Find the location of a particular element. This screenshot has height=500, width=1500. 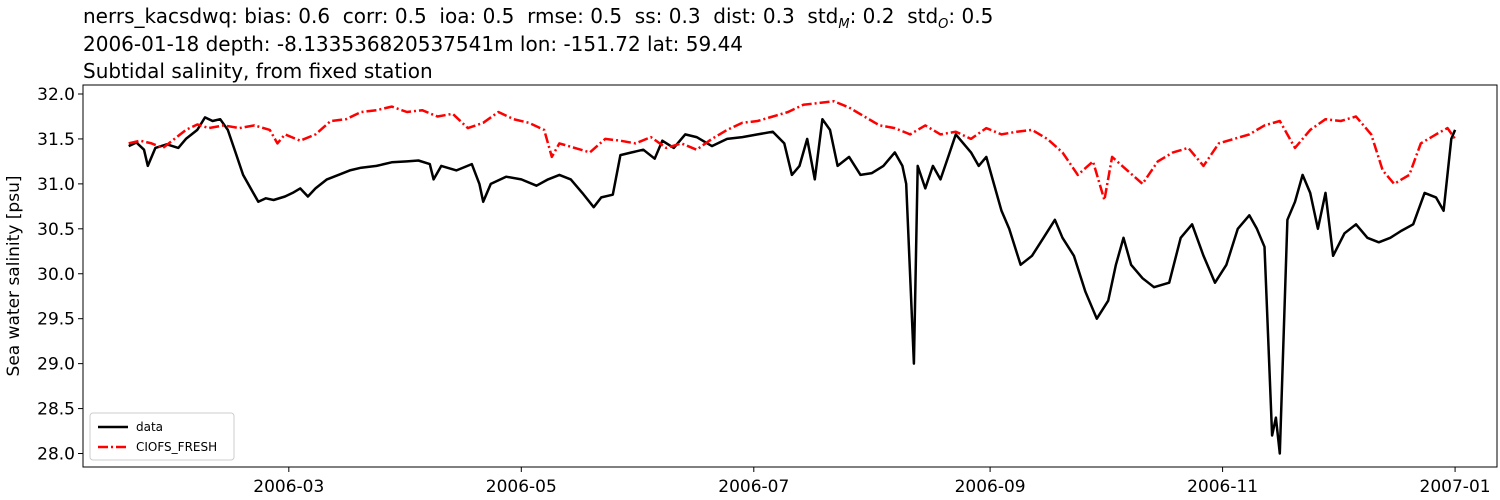

y-tick-label: 29.5 is located at coordinates (56, 320).